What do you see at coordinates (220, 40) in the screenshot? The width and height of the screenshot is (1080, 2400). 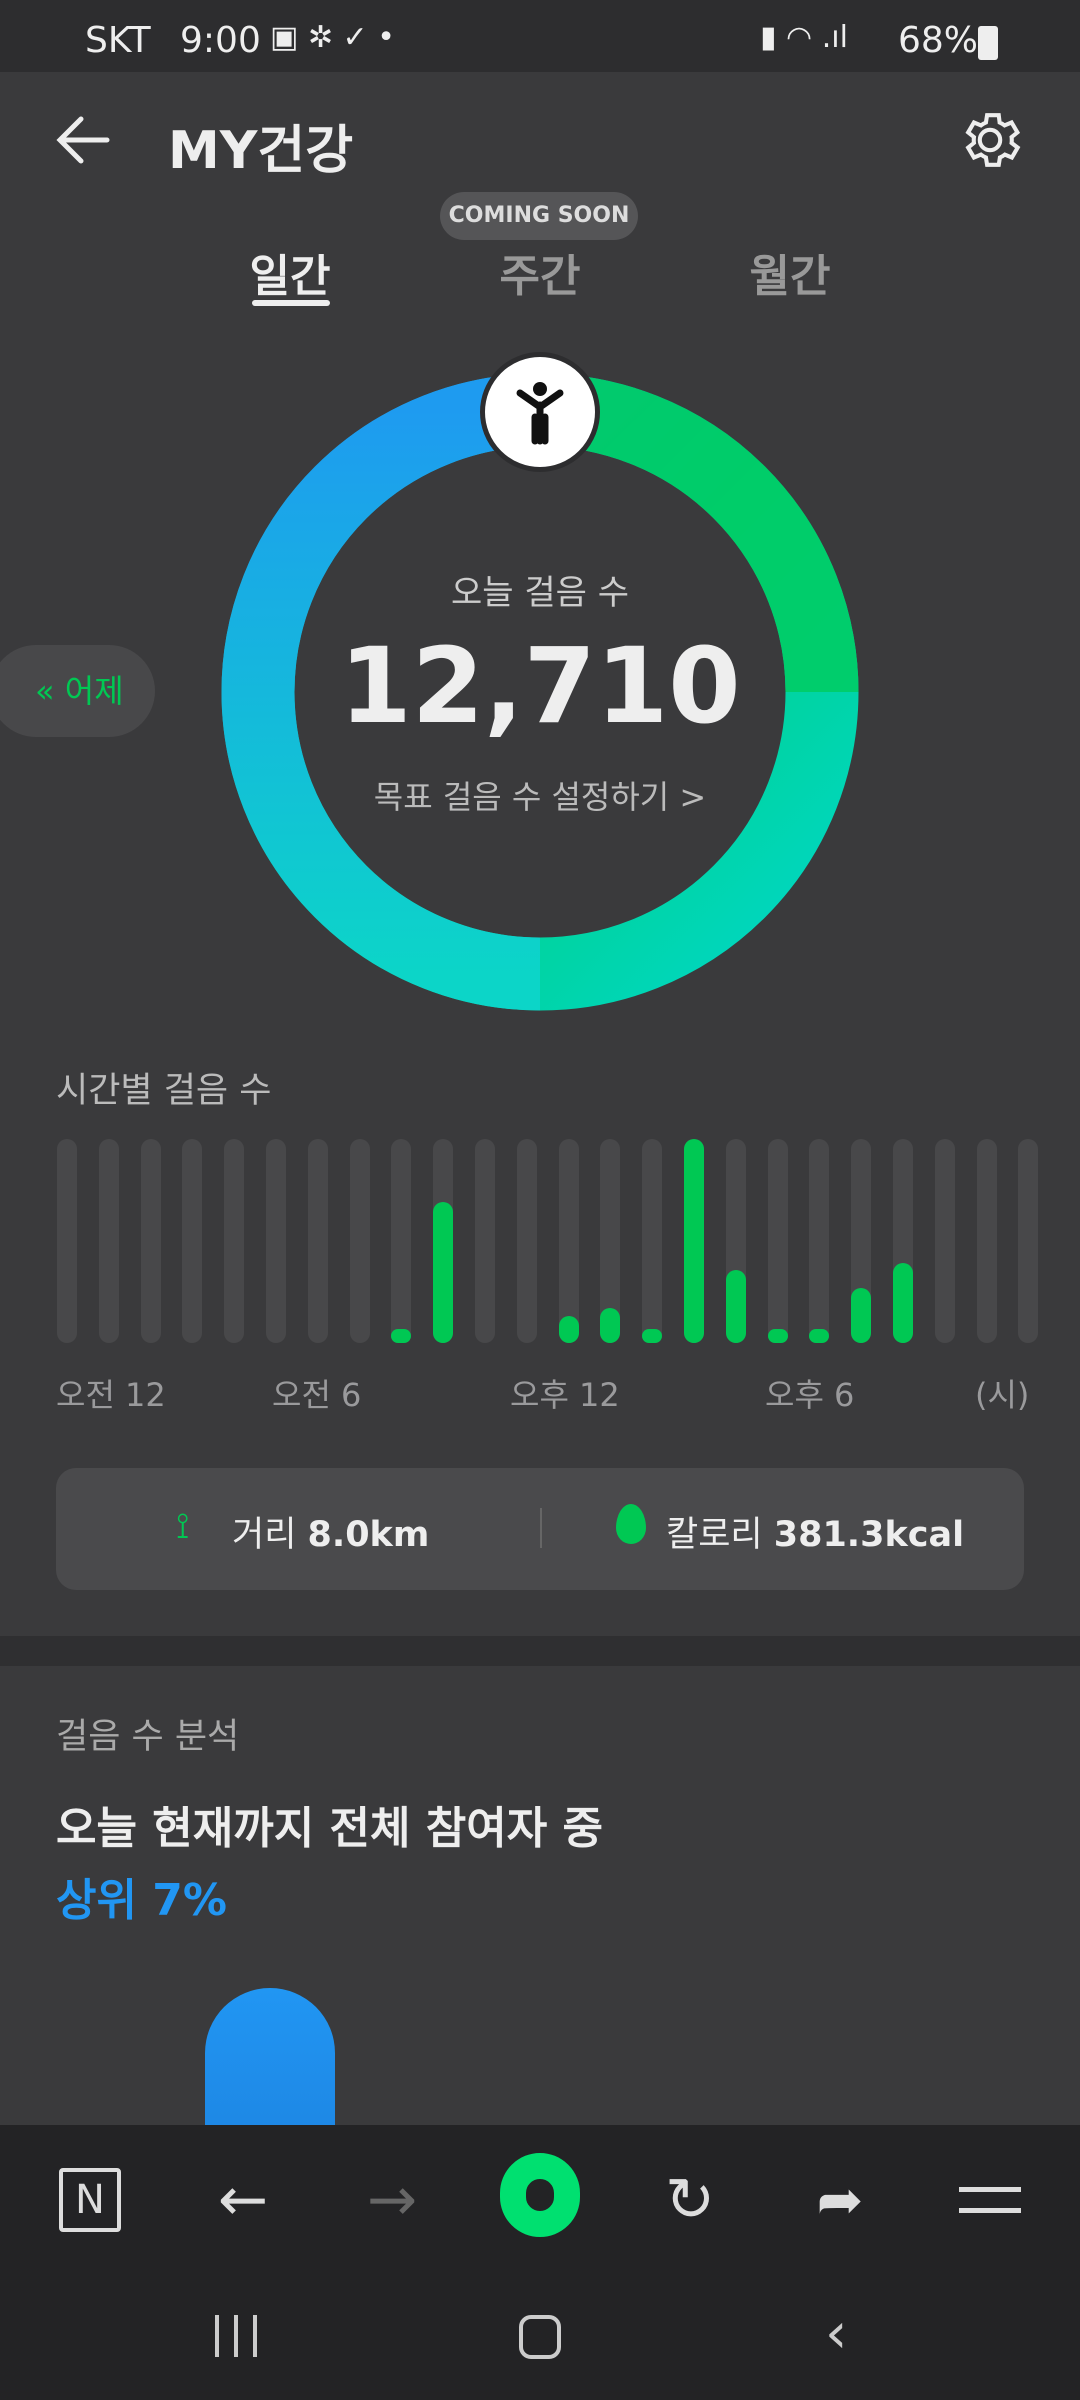 I see `clock: 9:00` at bounding box center [220, 40].